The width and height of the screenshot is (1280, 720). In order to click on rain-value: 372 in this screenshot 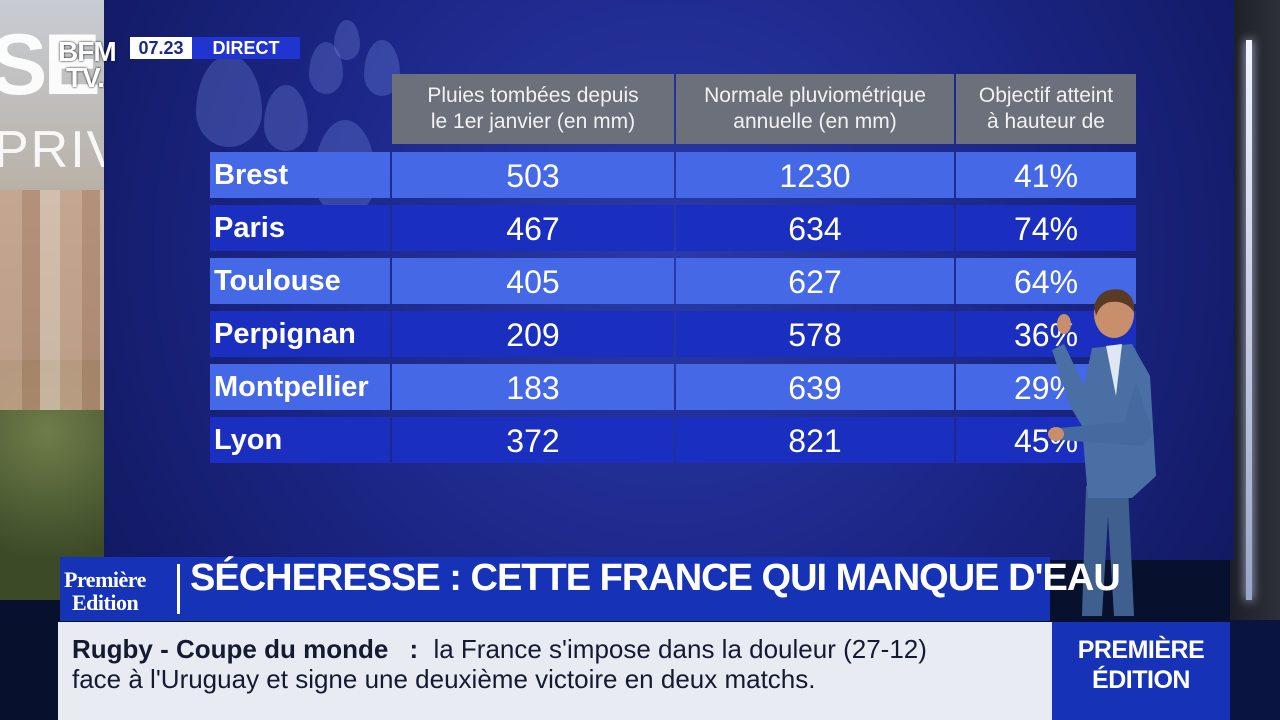, I will do `click(533, 440)`.